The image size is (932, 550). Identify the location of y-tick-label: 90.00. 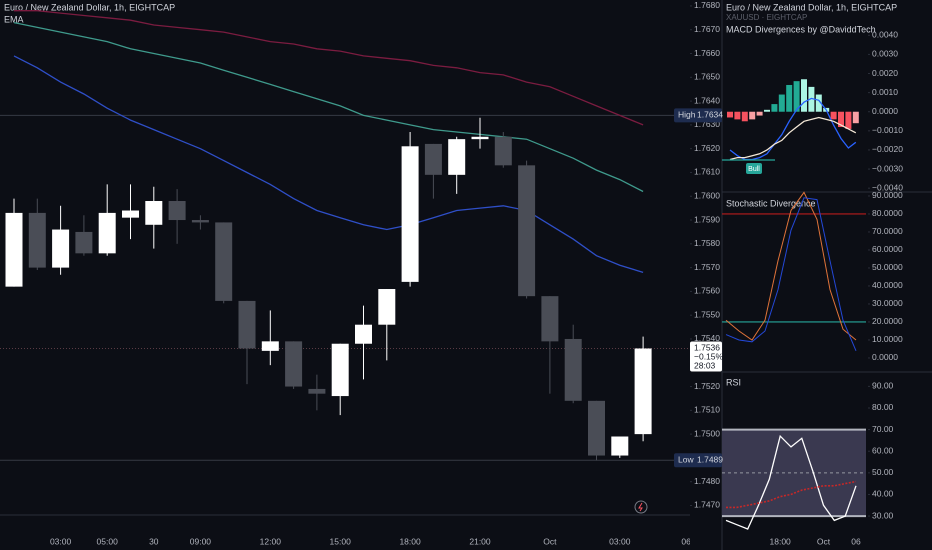
(883, 386).